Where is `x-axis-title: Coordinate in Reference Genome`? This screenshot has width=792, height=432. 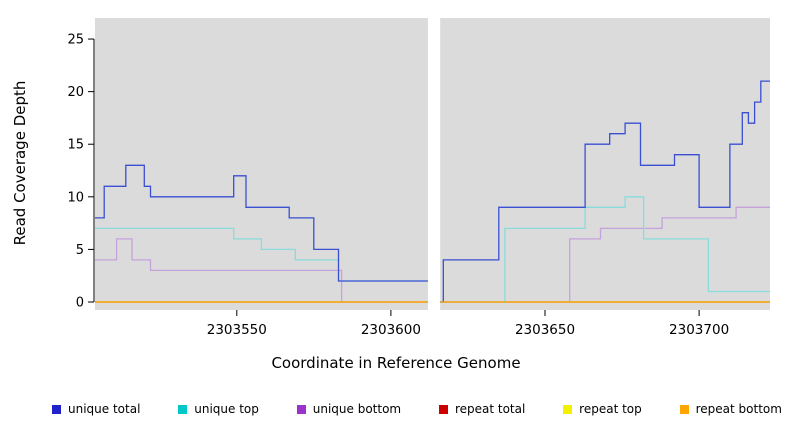
x-axis-title: Coordinate in Reference Genome is located at coordinates (396, 363).